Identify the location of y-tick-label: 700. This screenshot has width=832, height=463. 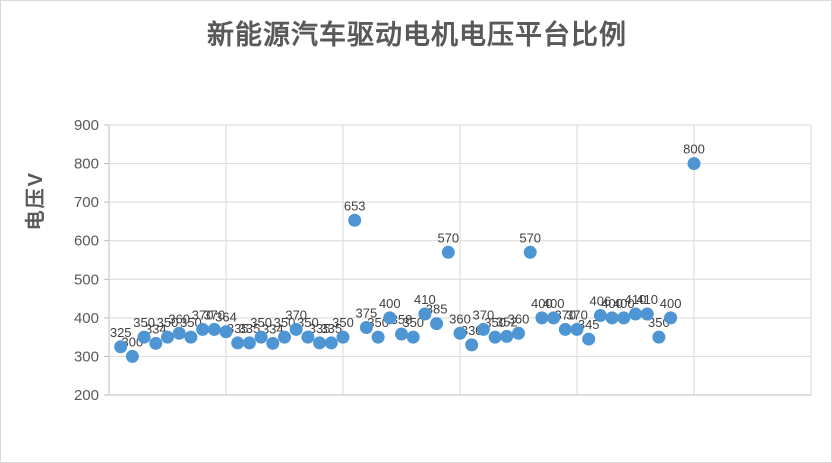
(86, 202).